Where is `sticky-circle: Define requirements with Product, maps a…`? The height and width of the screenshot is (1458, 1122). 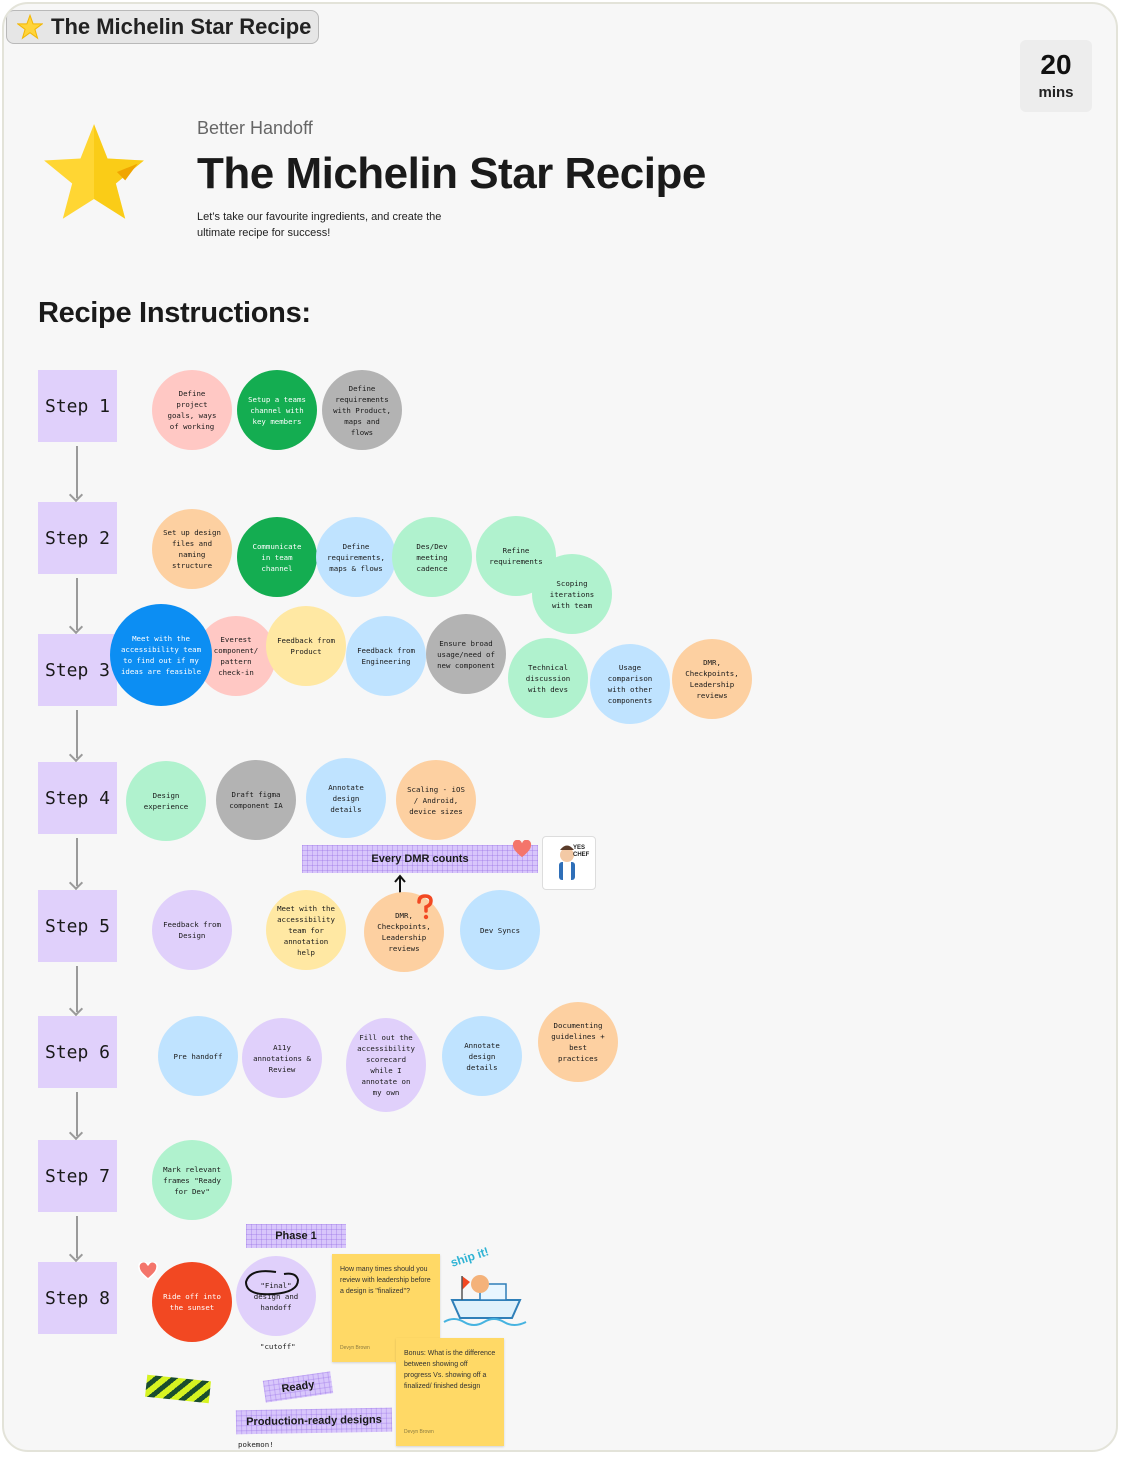 sticky-circle: Define requirements with Product, maps a… is located at coordinates (362, 410).